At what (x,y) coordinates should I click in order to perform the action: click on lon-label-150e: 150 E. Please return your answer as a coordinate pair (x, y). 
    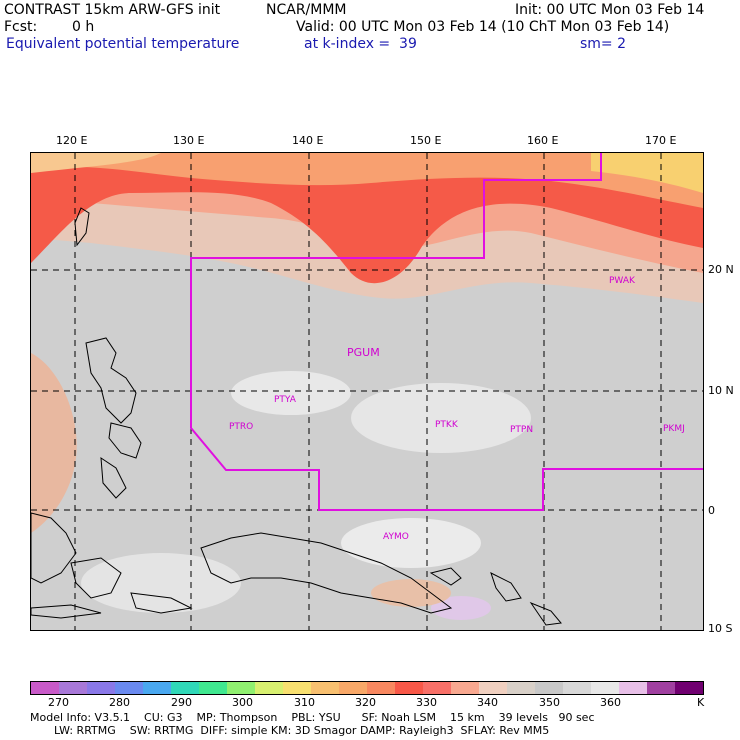
    Looking at the image, I should click on (426, 140).